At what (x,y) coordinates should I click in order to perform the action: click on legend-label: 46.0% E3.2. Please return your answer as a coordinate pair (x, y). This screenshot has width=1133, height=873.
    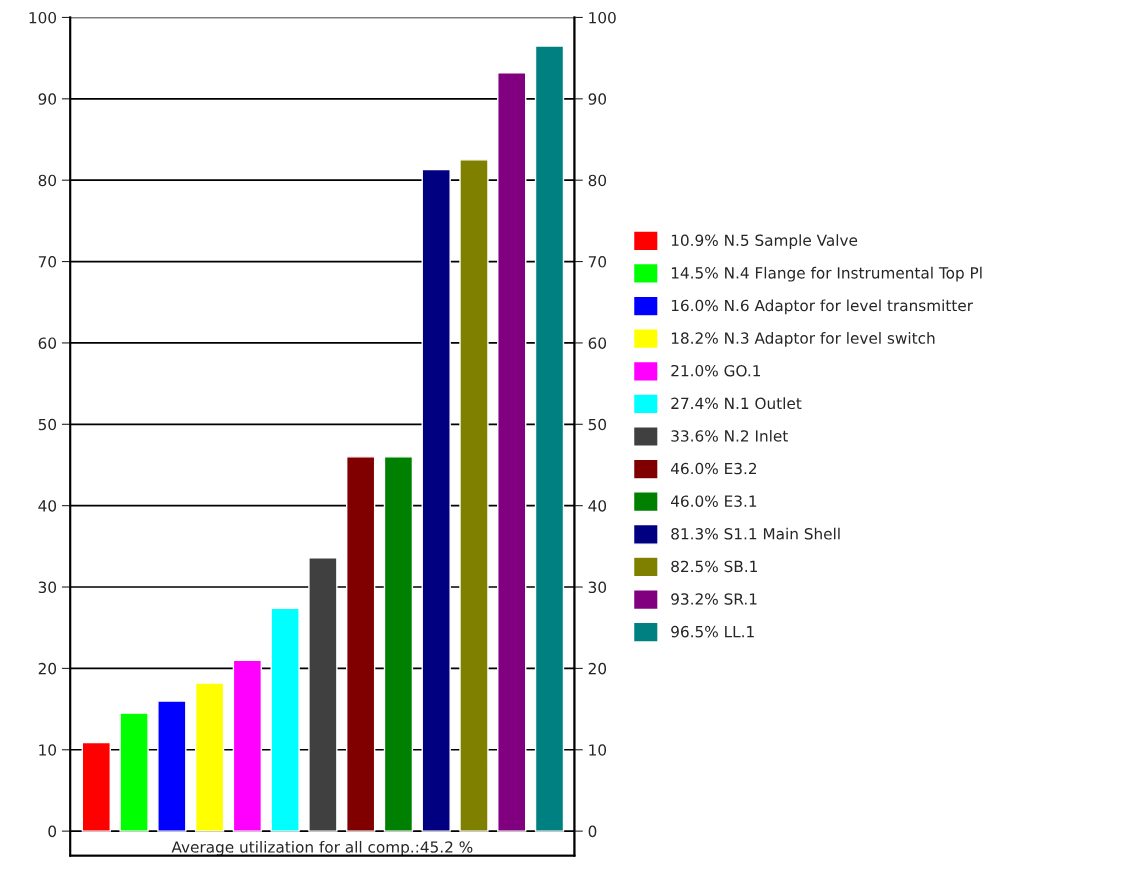
    Looking at the image, I should click on (713, 468).